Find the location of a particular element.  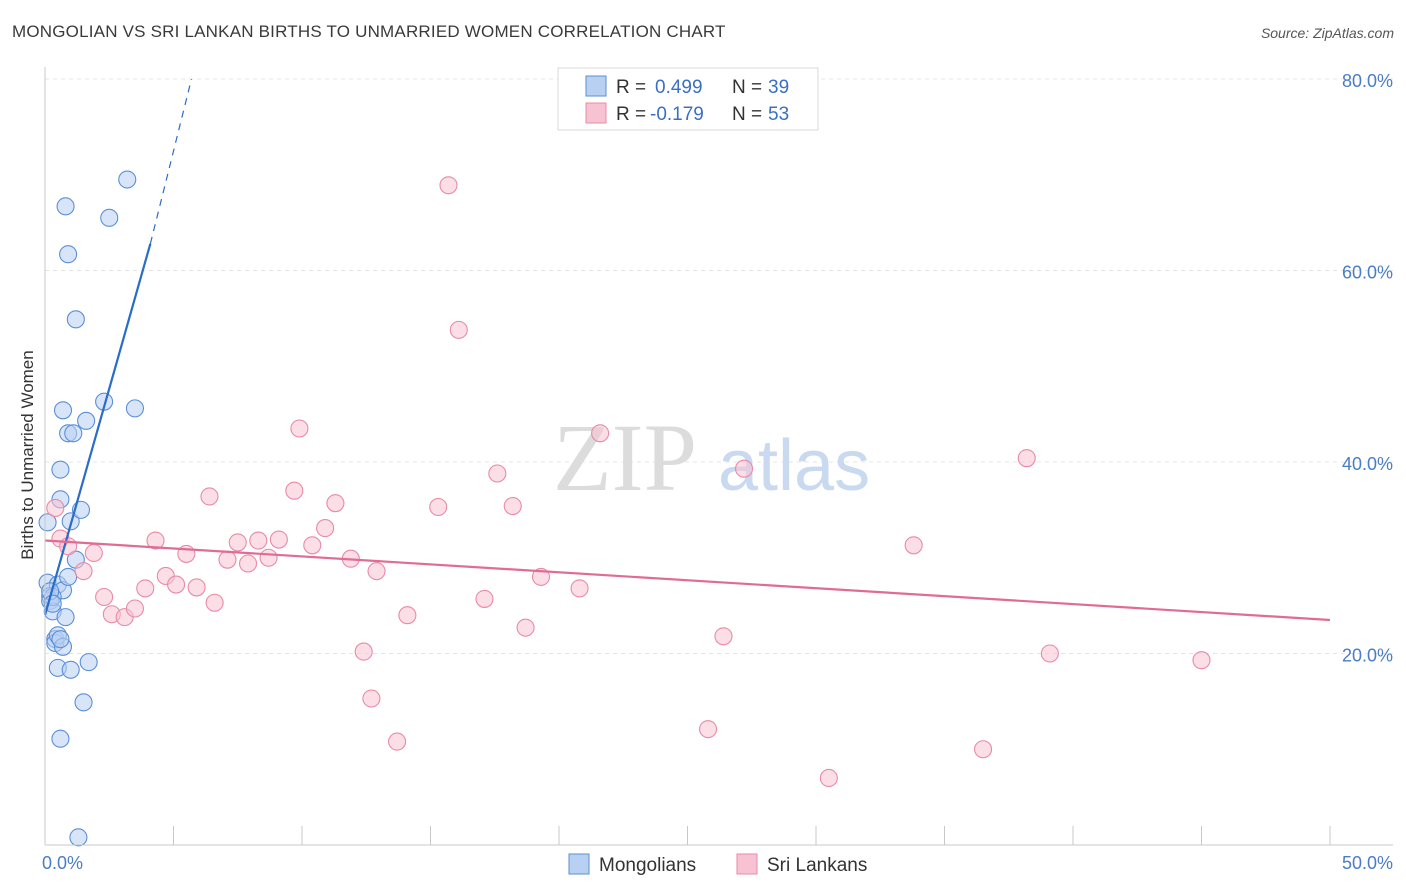

legend-n-label-1: N = is located at coordinates (747, 87).